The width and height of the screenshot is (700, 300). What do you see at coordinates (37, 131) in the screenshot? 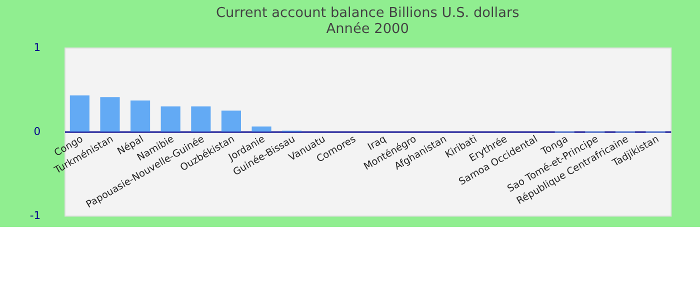
I see `y-tick-label: 0` at bounding box center [37, 131].